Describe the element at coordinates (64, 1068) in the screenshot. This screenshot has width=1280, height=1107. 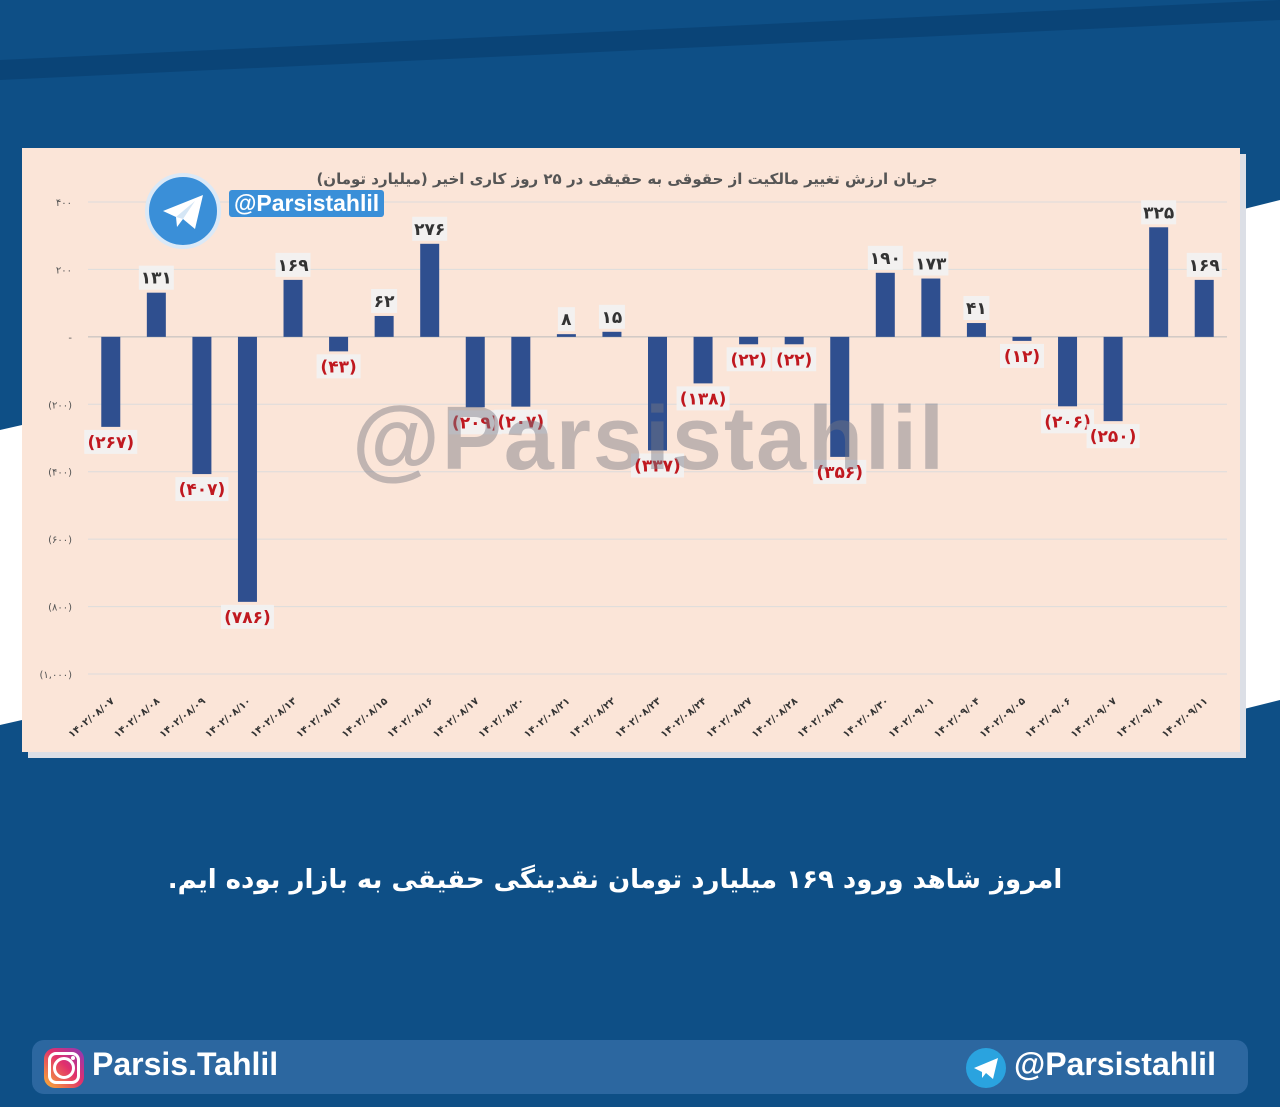
I see `instagram-icon` at that location.